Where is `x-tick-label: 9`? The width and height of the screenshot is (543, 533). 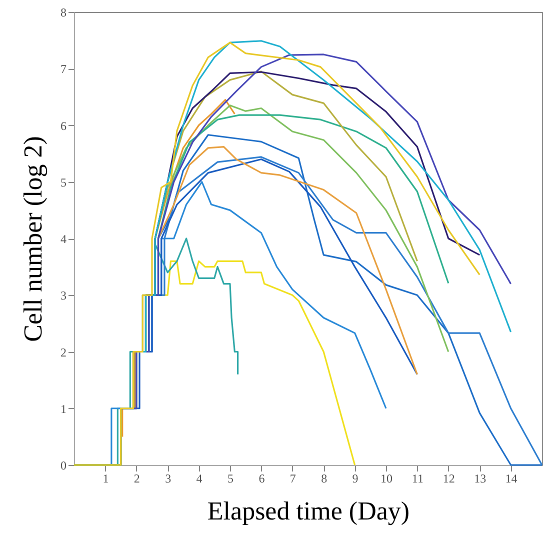
x-tick-label: 9 is located at coordinates (355, 479).